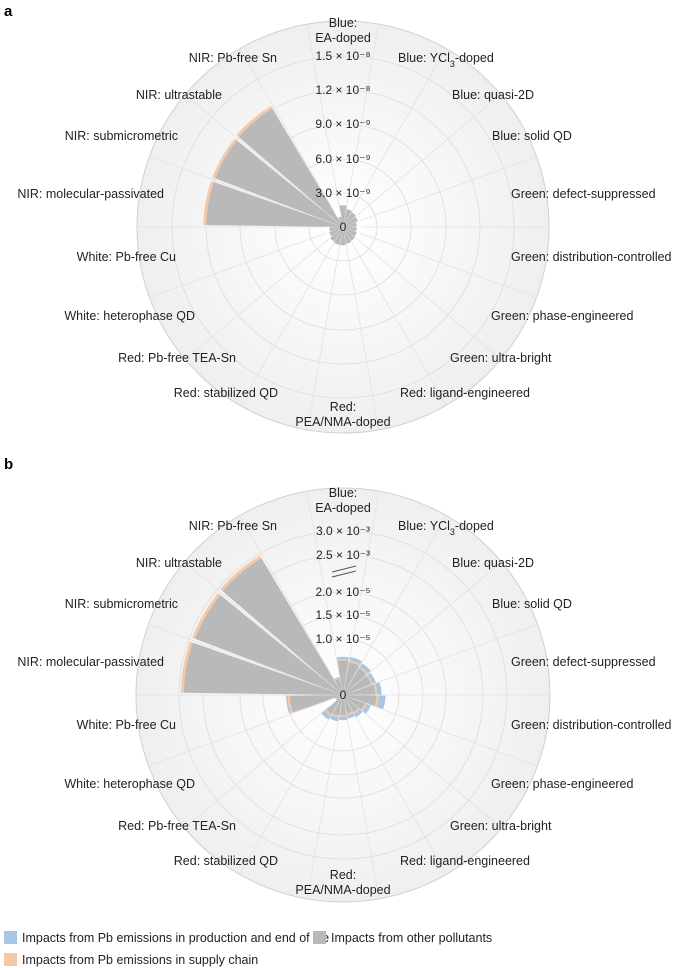 This screenshot has height=968, width=685. I want to click on category-label: Blue: EA-doped, so click(343, 30).